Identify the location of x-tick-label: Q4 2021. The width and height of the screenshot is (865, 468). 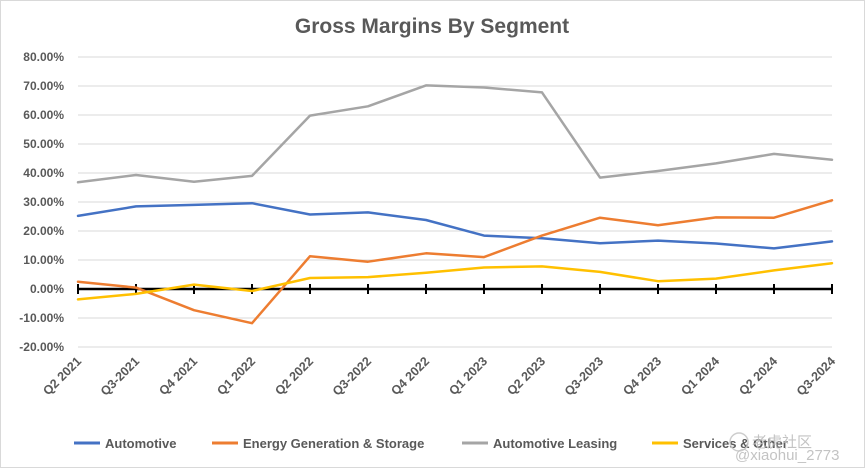
(178, 376).